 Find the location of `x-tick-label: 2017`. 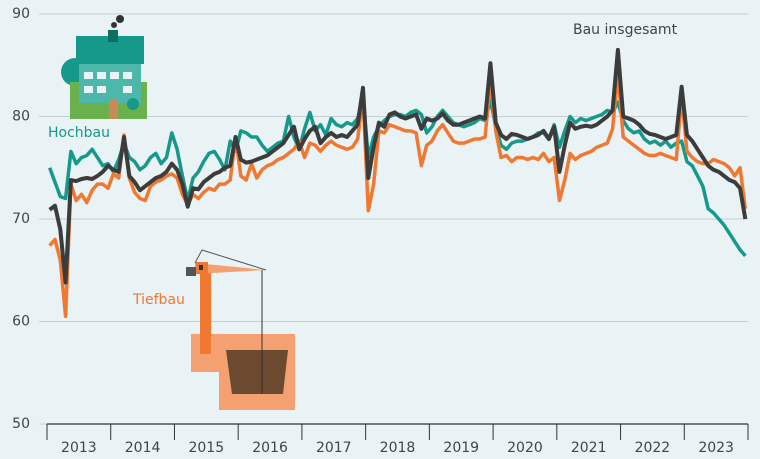

x-tick-label: 2017 is located at coordinates (334, 448).